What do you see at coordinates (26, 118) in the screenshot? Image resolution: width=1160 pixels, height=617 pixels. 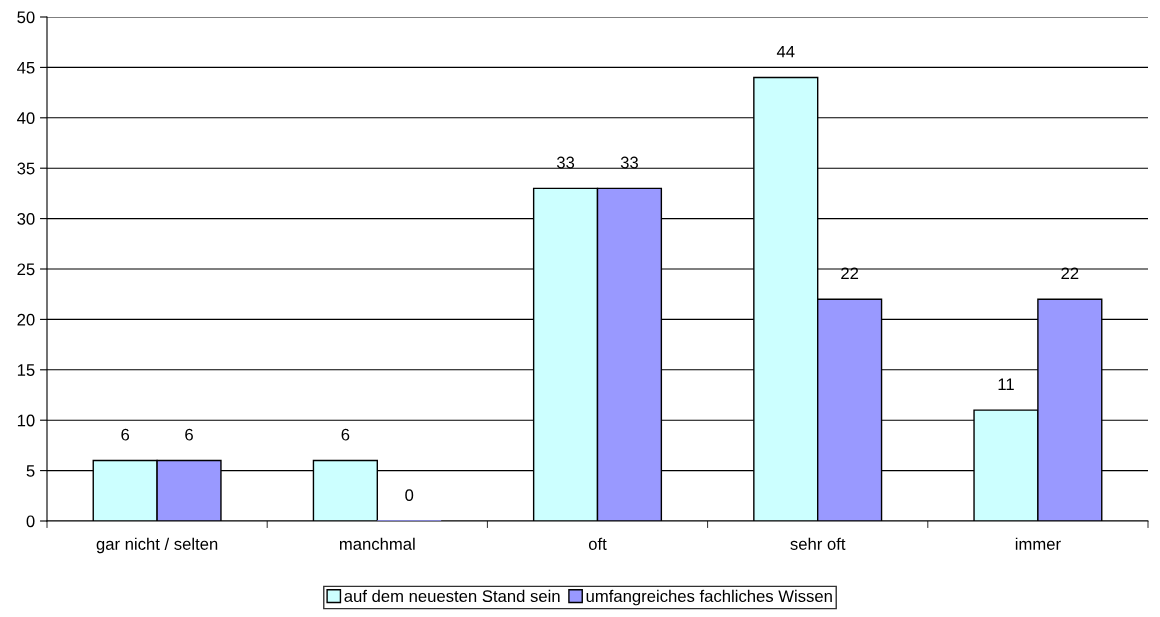 I see `y-tick-label: 40` at bounding box center [26, 118].